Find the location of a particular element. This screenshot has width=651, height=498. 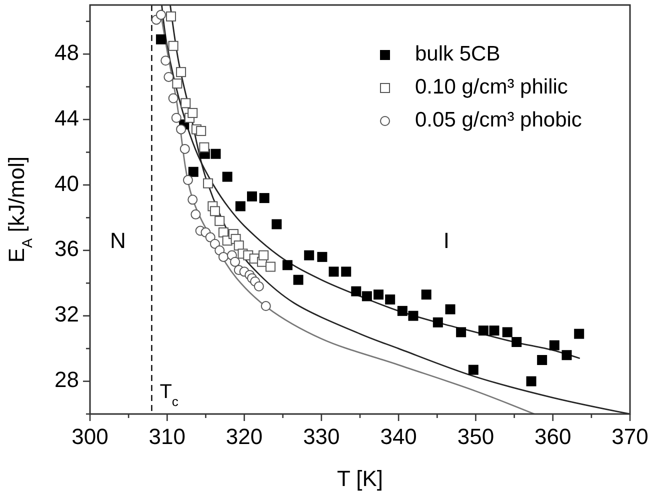

annotation: I is located at coordinates (446, 241).